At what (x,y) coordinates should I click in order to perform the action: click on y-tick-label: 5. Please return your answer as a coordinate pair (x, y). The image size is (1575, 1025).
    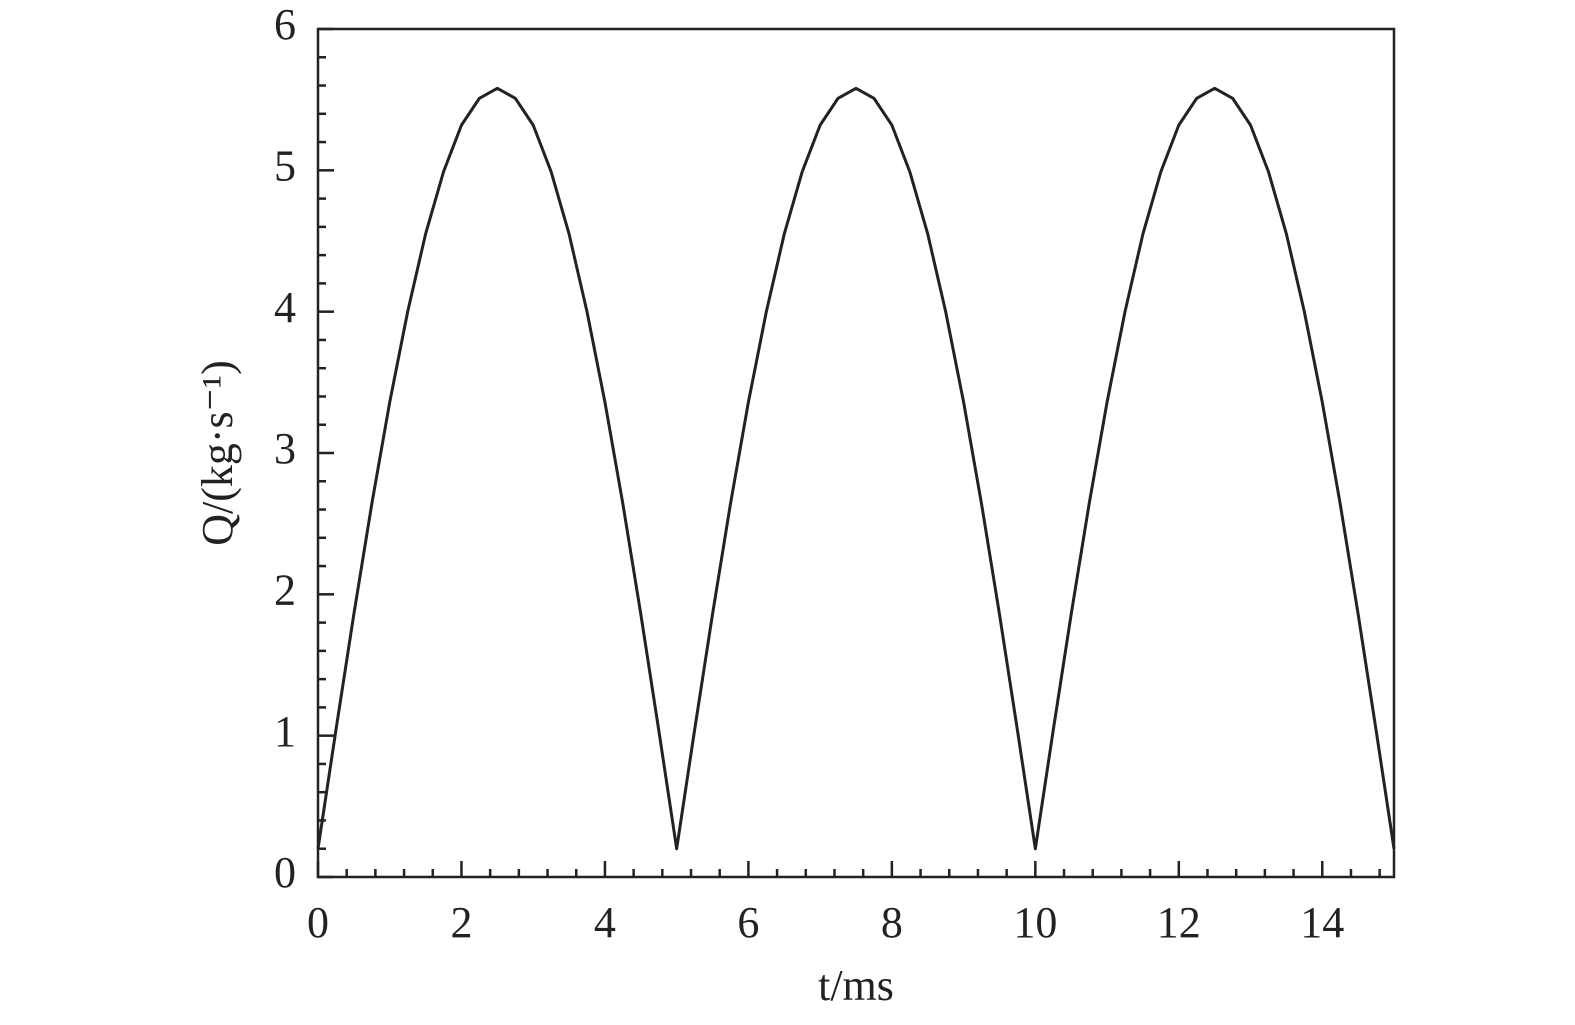
    Looking at the image, I should click on (285, 165).